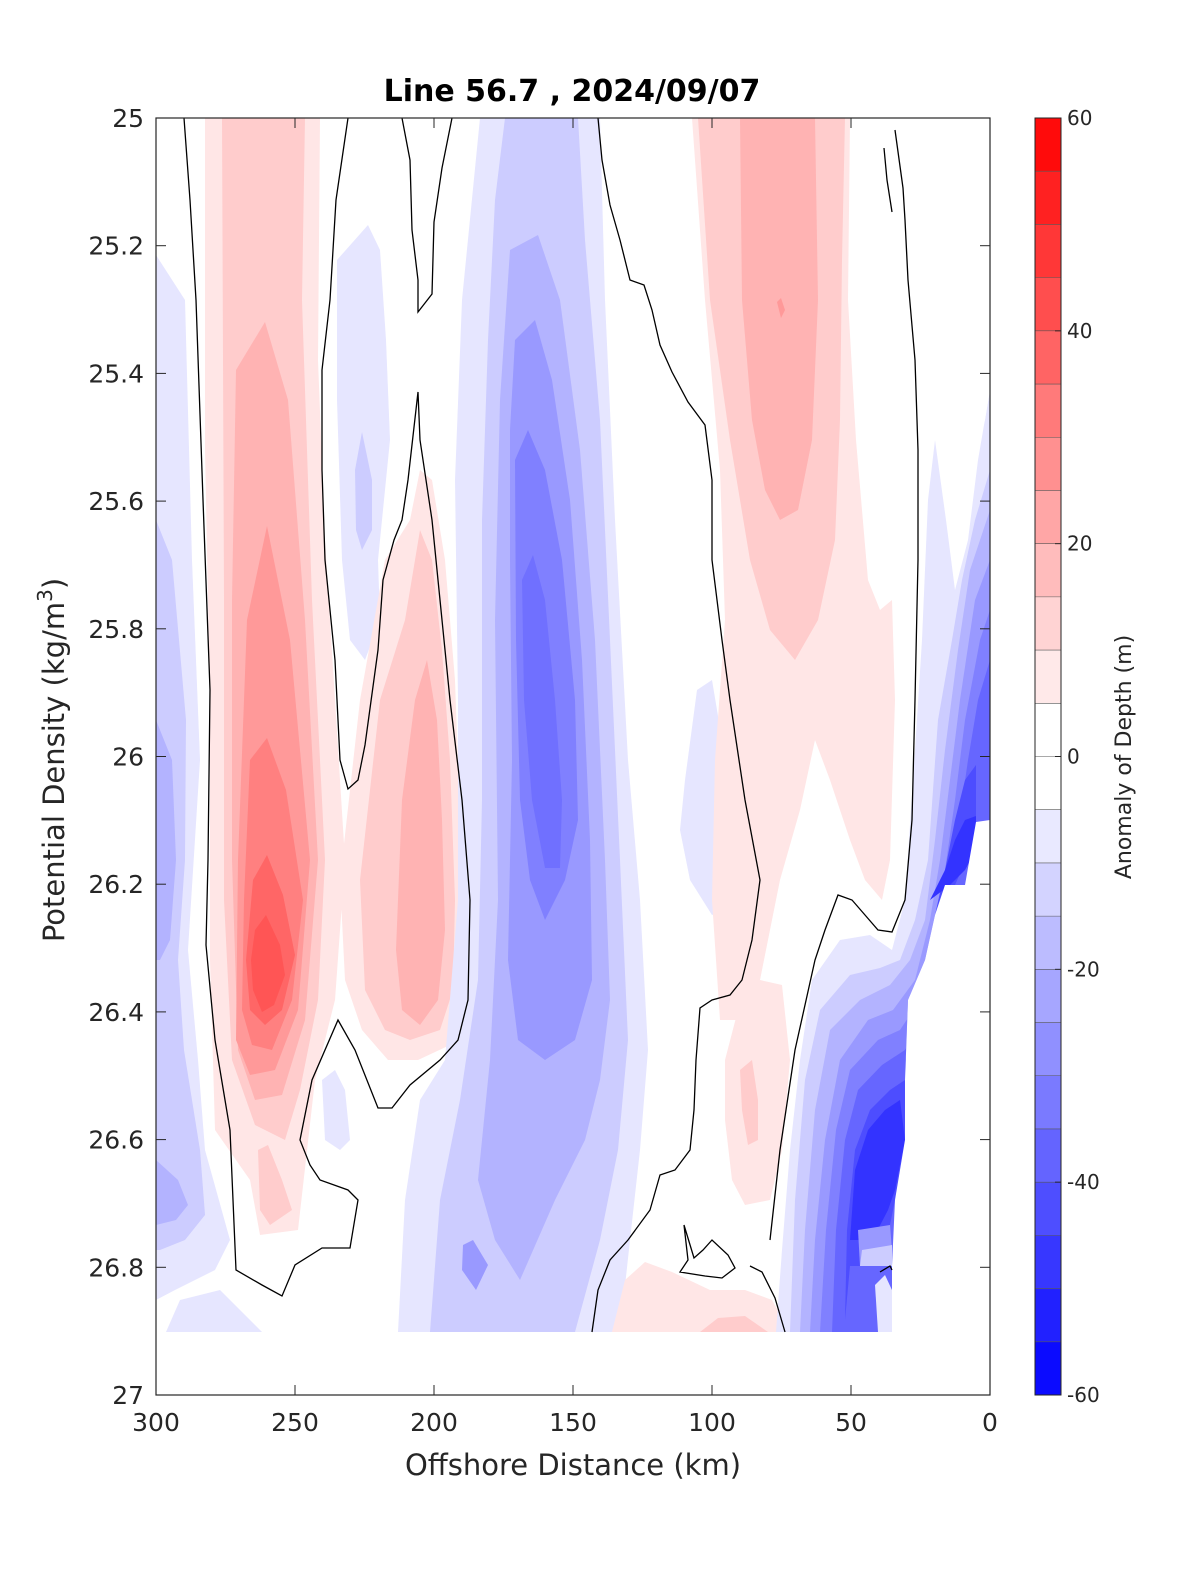 The height and width of the screenshot is (1575, 1200). I want to click on colorbar-ticks: 60 40 20 0 -20 -40 -60, so click(1077, 756).